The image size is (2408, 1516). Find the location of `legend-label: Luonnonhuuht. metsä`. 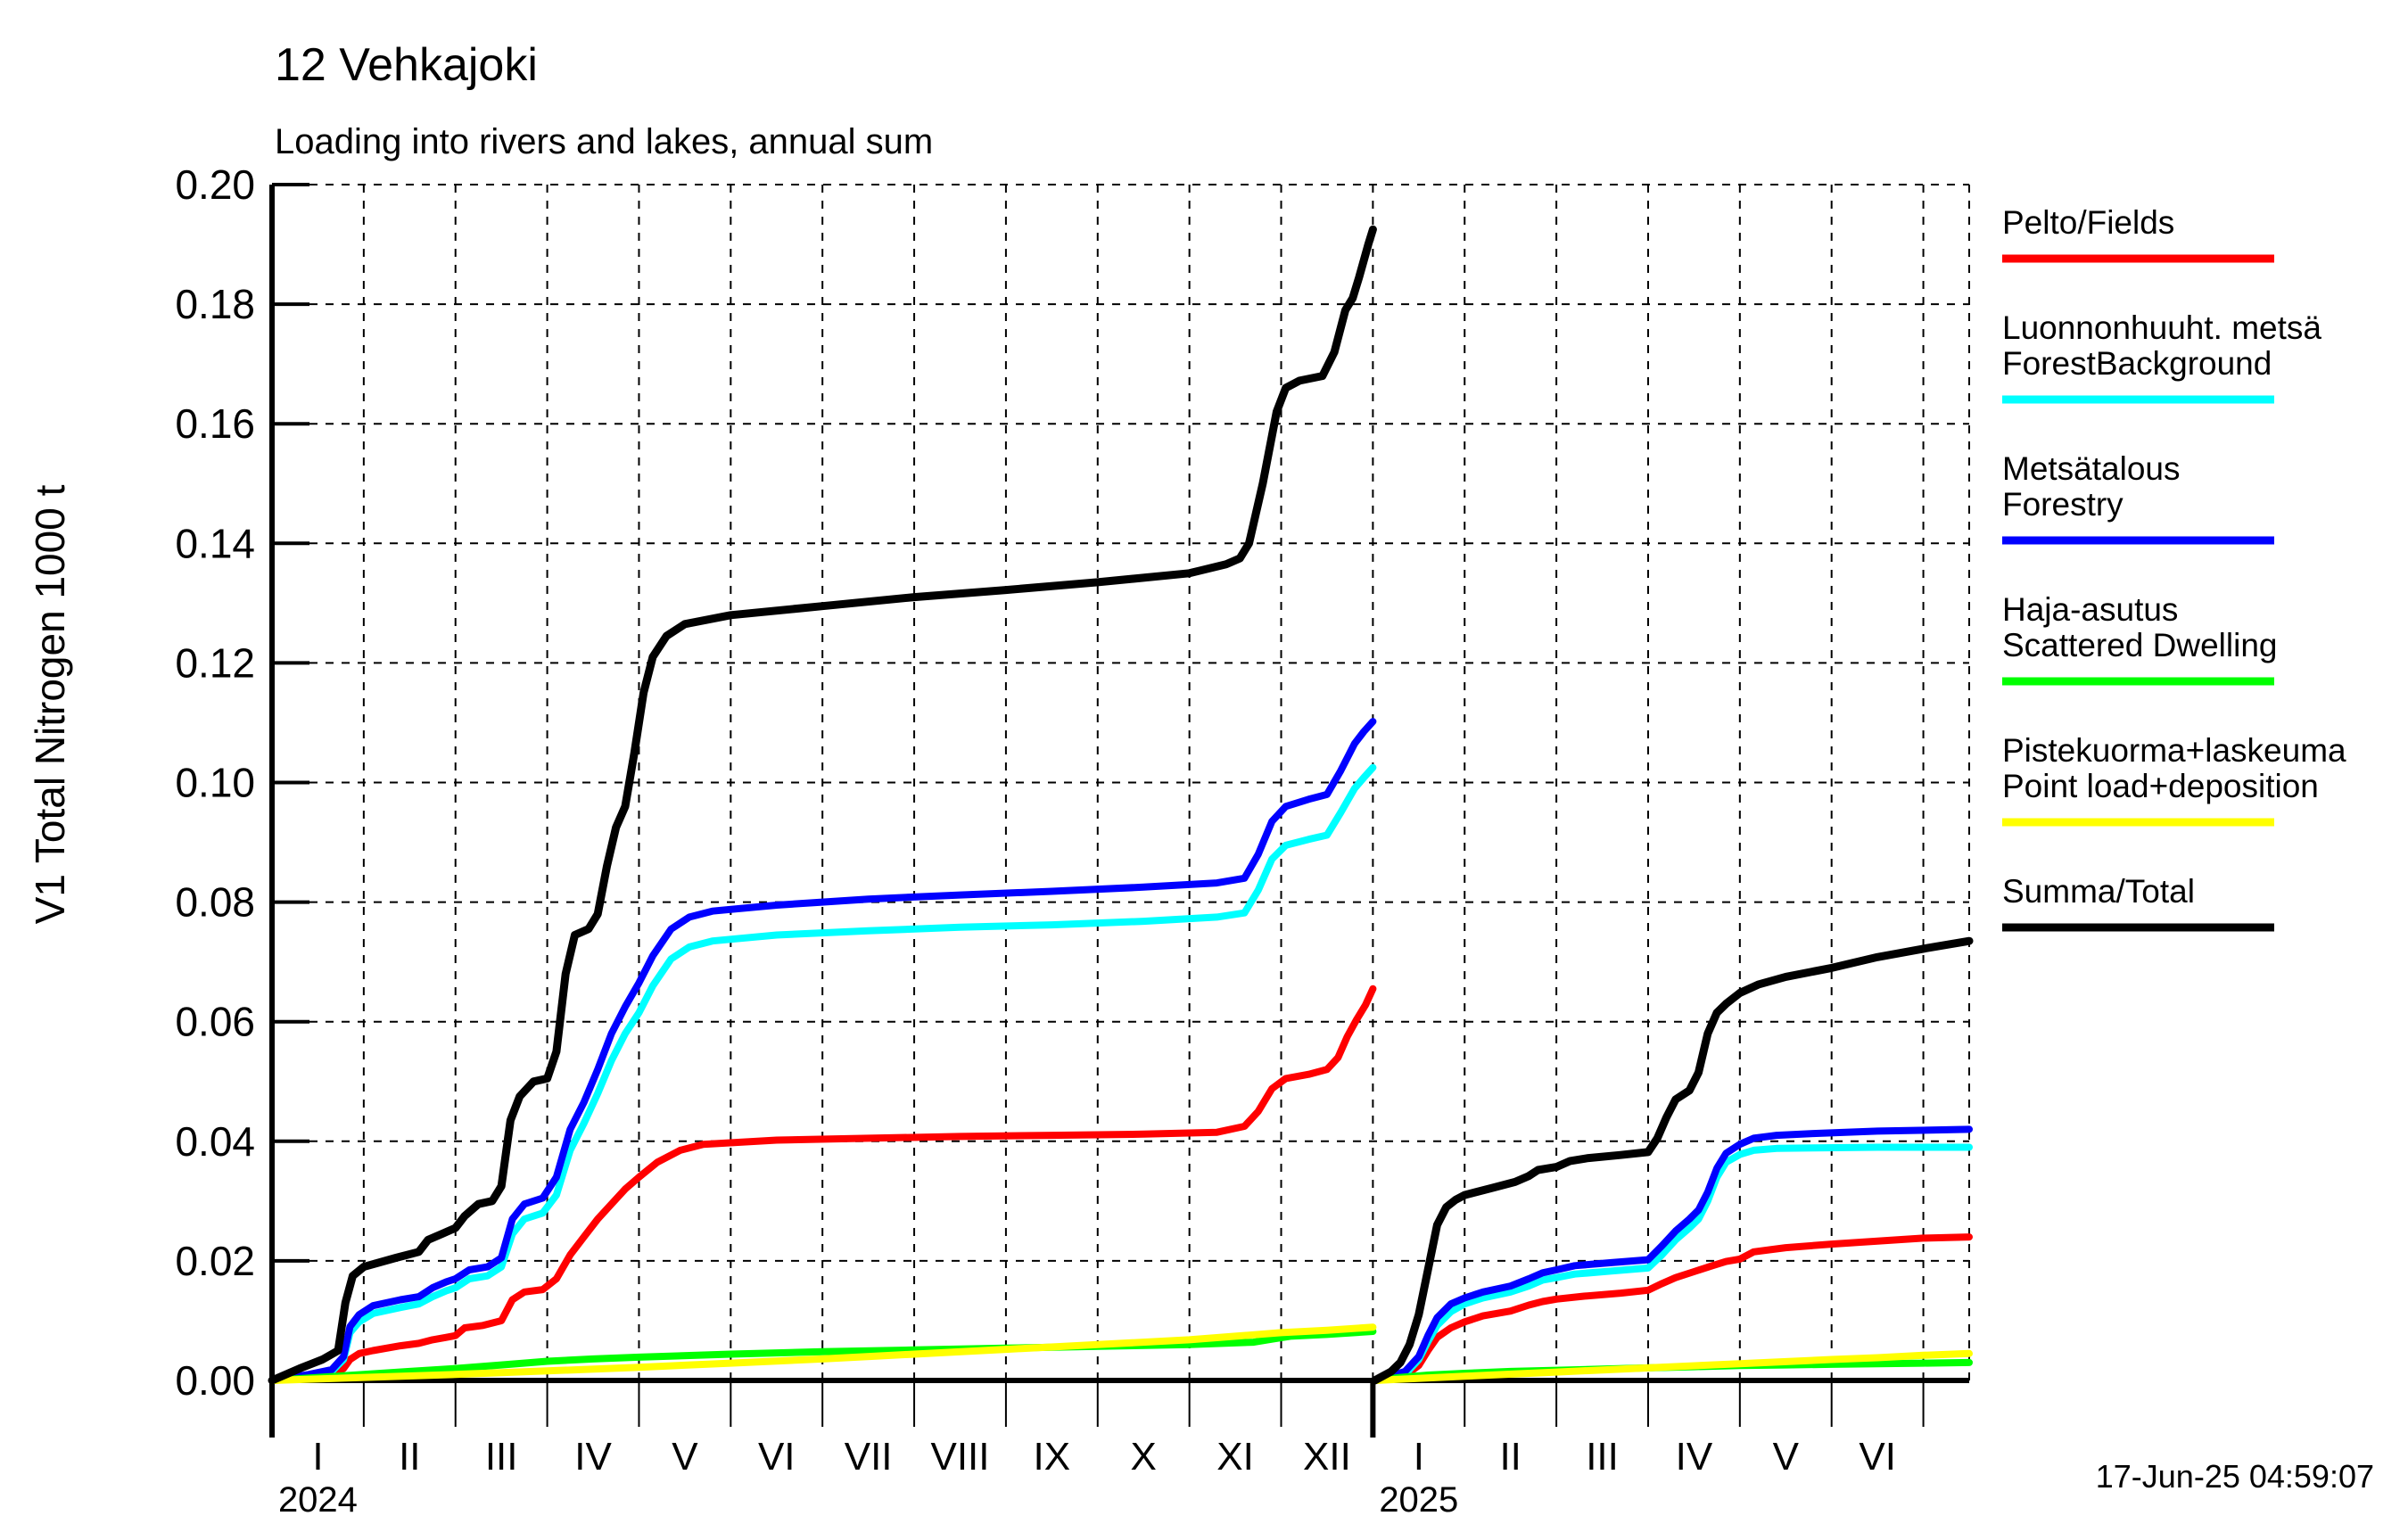

legend-label: Luonnonhuuht. metsä is located at coordinates (2161, 327).